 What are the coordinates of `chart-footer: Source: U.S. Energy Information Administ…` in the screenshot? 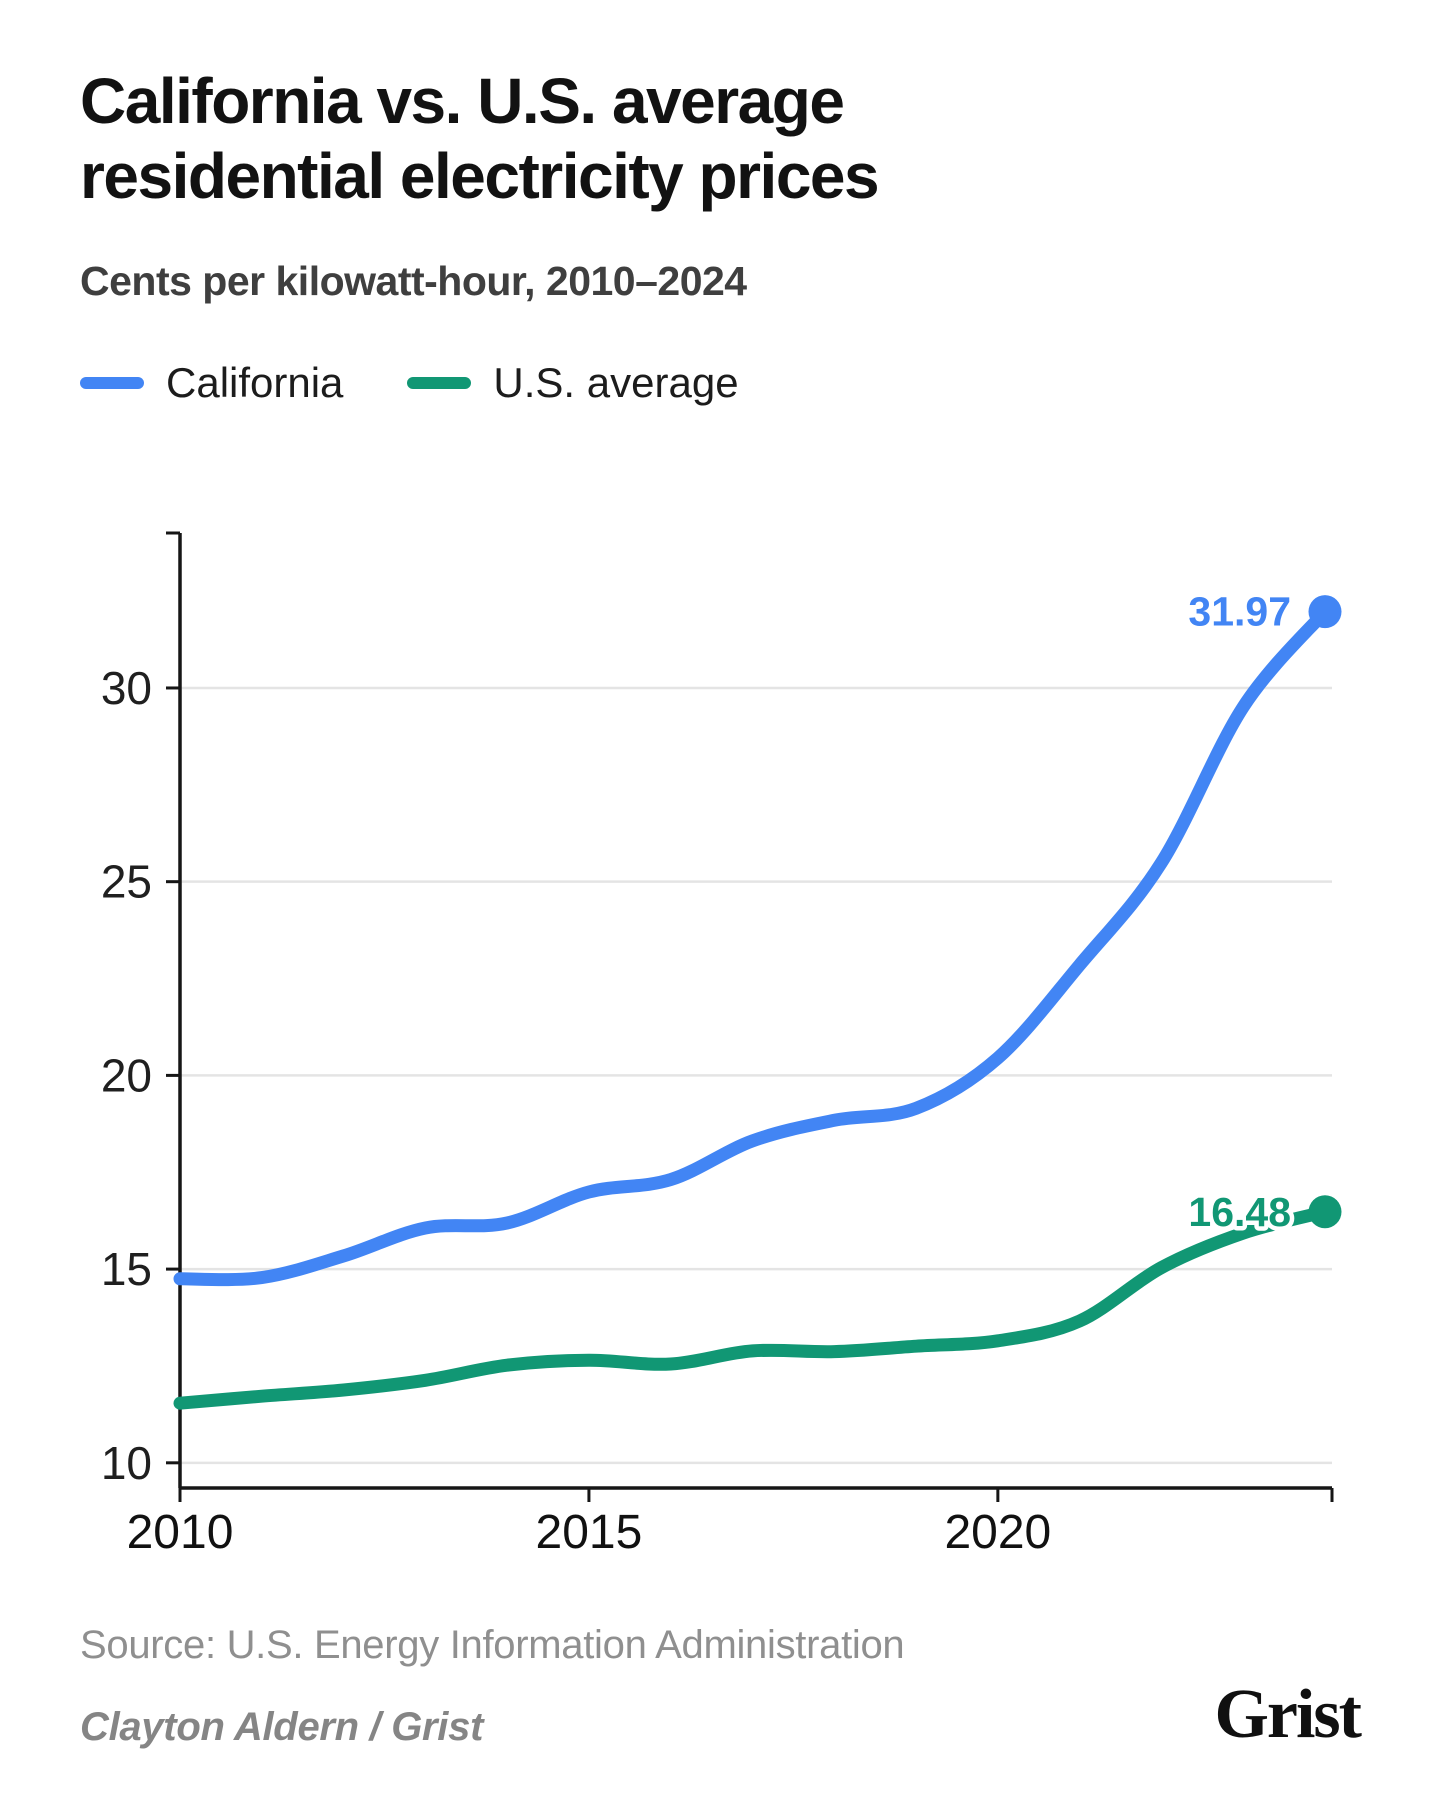 It's located at (721, 1687).